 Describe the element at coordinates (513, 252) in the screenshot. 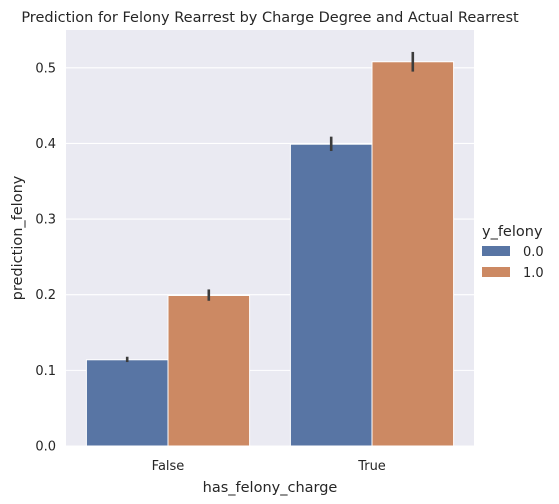

I see `legend: y_felony 0.0 1.0` at that location.